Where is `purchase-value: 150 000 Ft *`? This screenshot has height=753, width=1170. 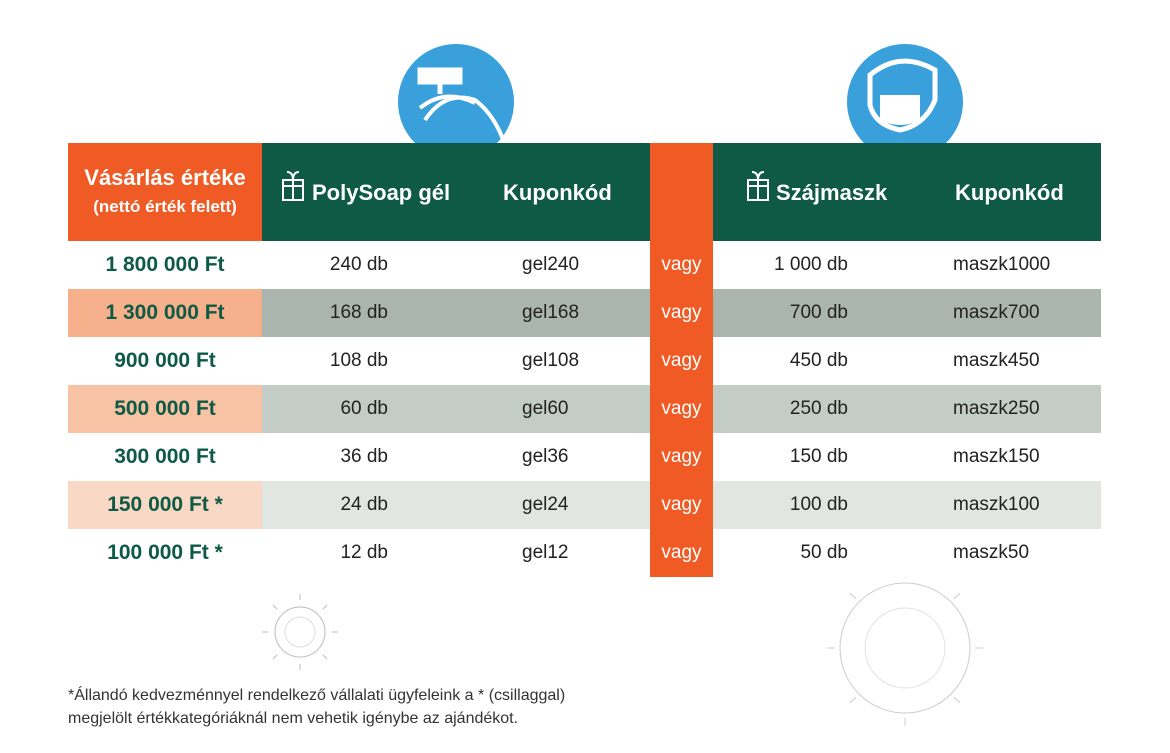
purchase-value: 150 000 Ft * is located at coordinates (165, 504).